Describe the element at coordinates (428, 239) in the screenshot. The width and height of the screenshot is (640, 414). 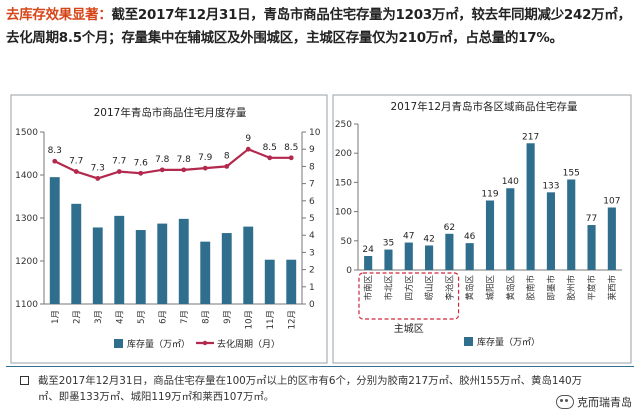
I see `chart2-data-label: 42` at that location.